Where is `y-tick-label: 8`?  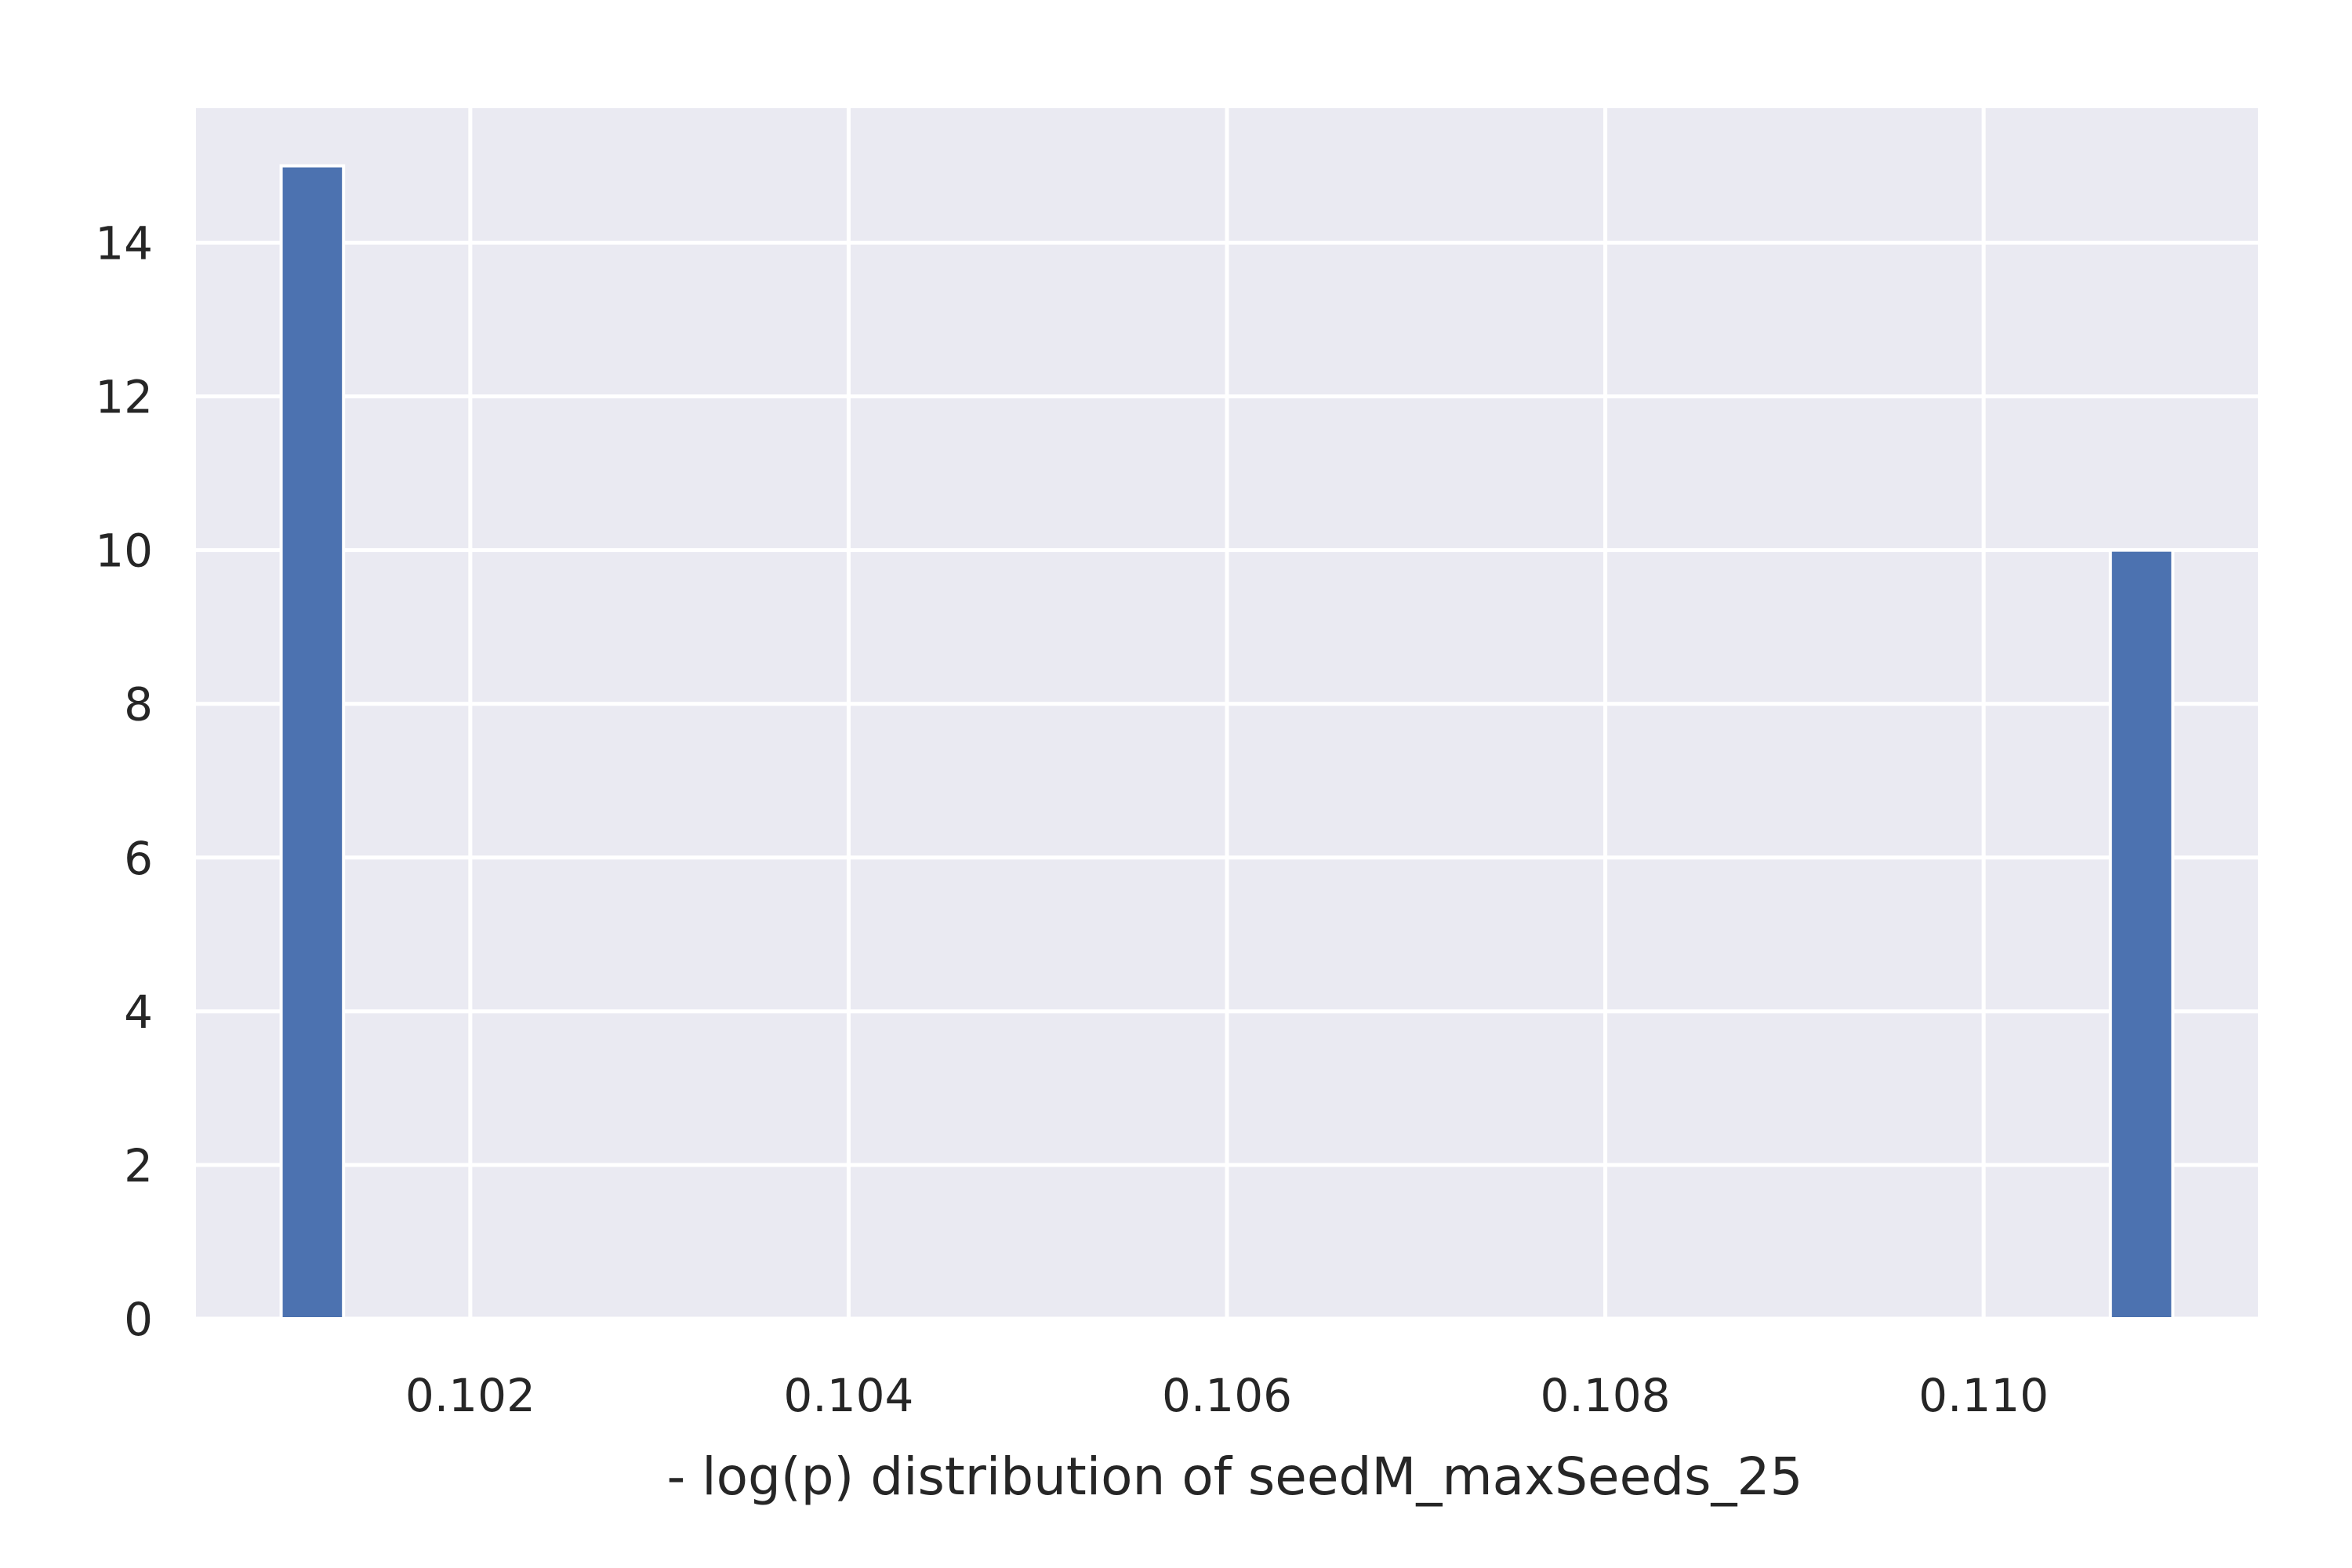 y-tick-label: 8 is located at coordinates (138, 704).